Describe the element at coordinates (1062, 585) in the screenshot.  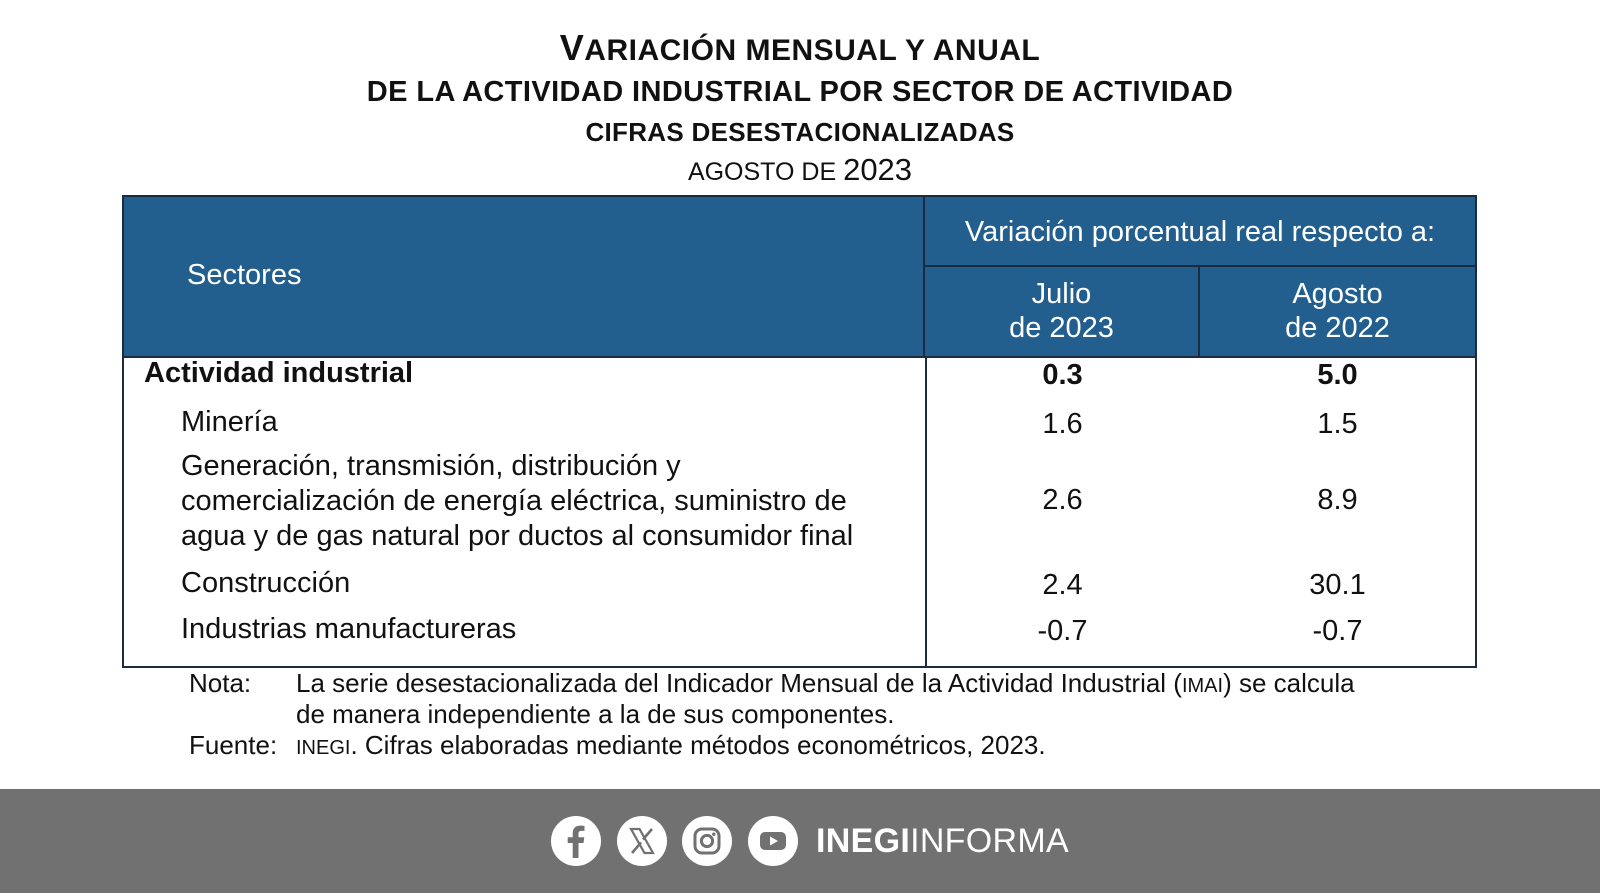
I see `cell-julio-2023: 2.4` at that location.